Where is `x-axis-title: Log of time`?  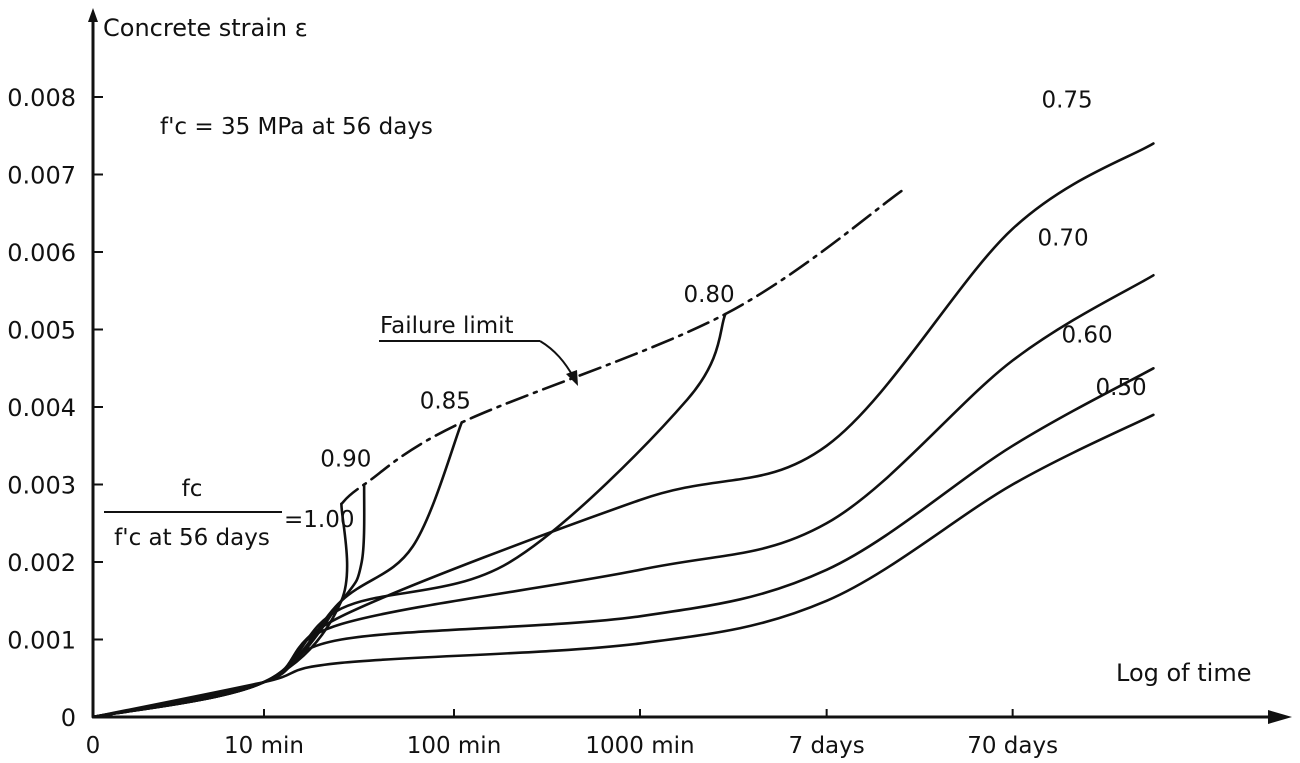 x-axis-title: Log of time is located at coordinates (1183, 673).